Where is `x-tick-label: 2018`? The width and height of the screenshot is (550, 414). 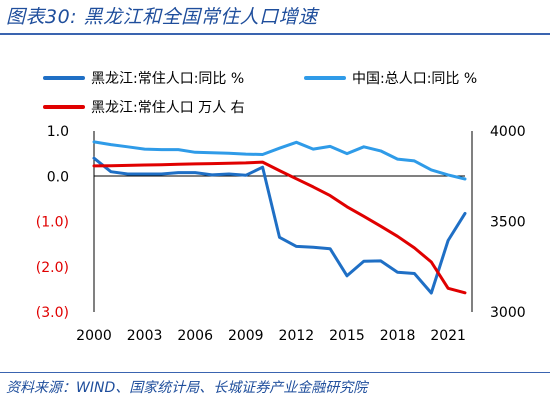 x-tick-label: 2018 is located at coordinates (398, 336).